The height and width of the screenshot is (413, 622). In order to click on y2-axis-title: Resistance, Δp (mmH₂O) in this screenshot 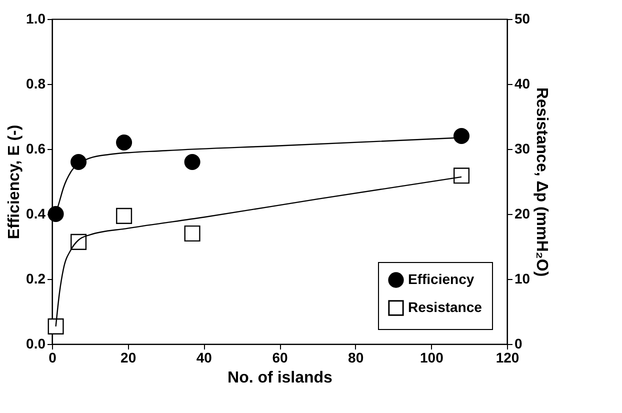, I will do `click(541, 182)`.